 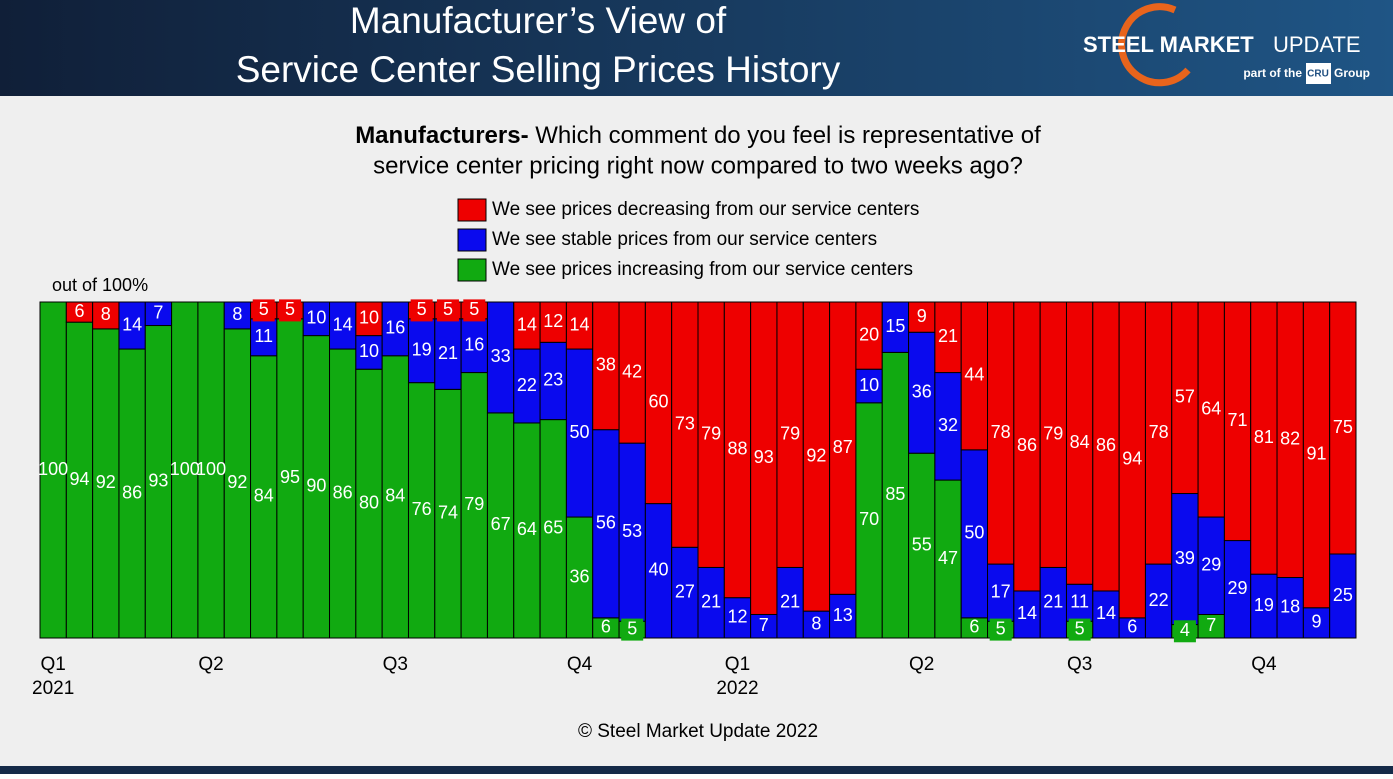 I want to click on data-label: 88, so click(x=737, y=449).